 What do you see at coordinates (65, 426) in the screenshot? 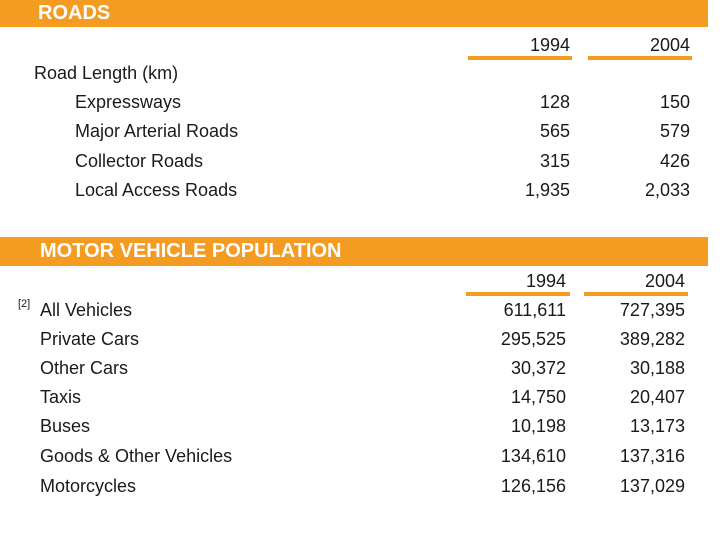
I see `motor-row-label: Buses` at bounding box center [65, 426].